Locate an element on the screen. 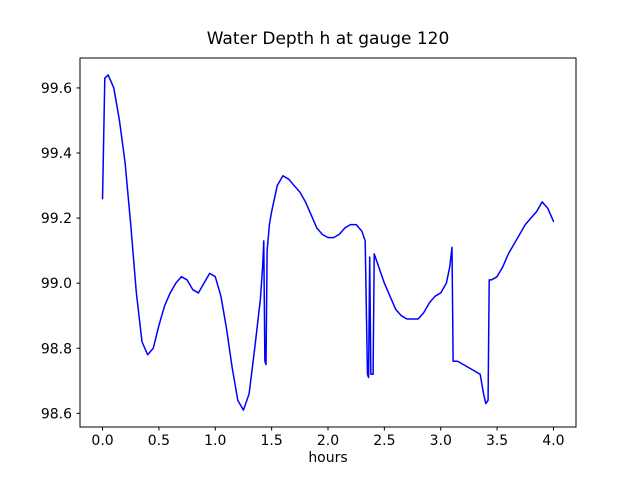  x-tick-label: 2.0 is located at coordinates (328, 441).